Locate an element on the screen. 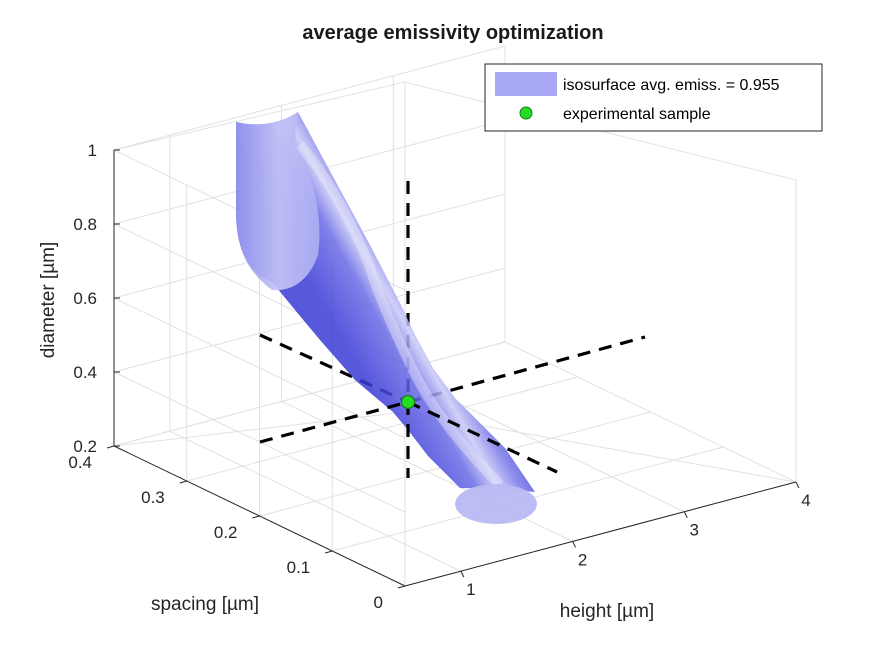 This screenshot has height=656, width=875. z-tick-label: 0.8 is located at coordinates (85, 224).